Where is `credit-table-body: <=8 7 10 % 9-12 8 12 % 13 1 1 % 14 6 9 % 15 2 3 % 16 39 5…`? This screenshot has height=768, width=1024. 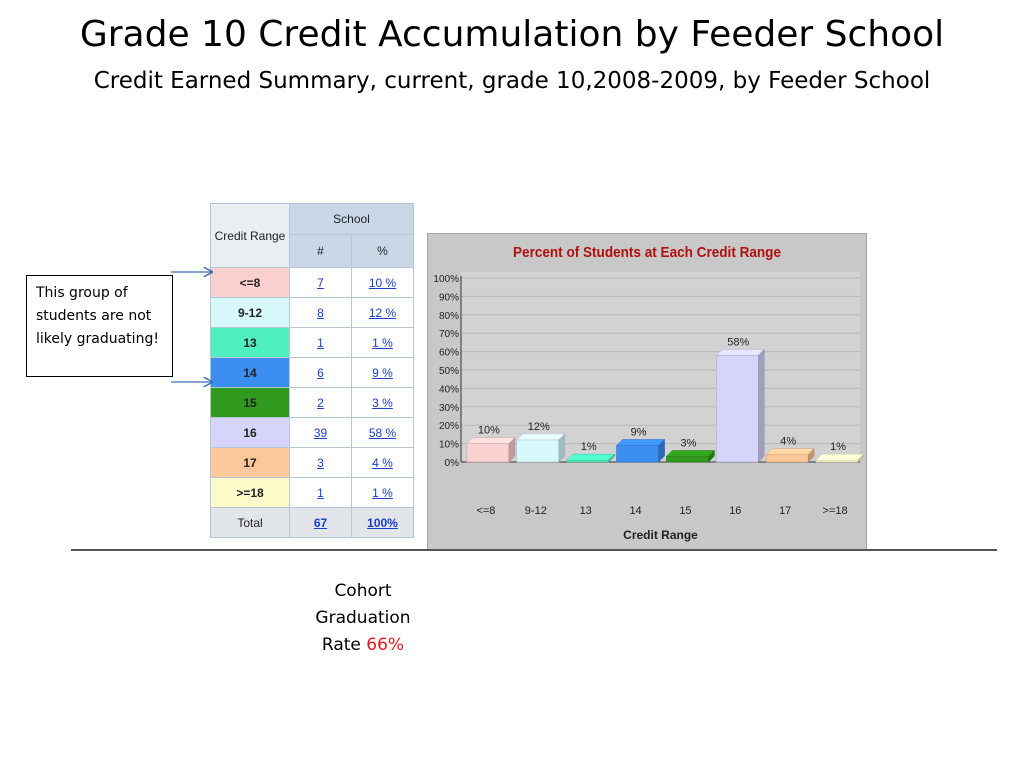 credit-table-body: <=8 7 10 % 9-12 8 12 % 13 1 1 % 14 6 9 % 15 2 3 % 16 39 5… is located at coordinates (312, 402).